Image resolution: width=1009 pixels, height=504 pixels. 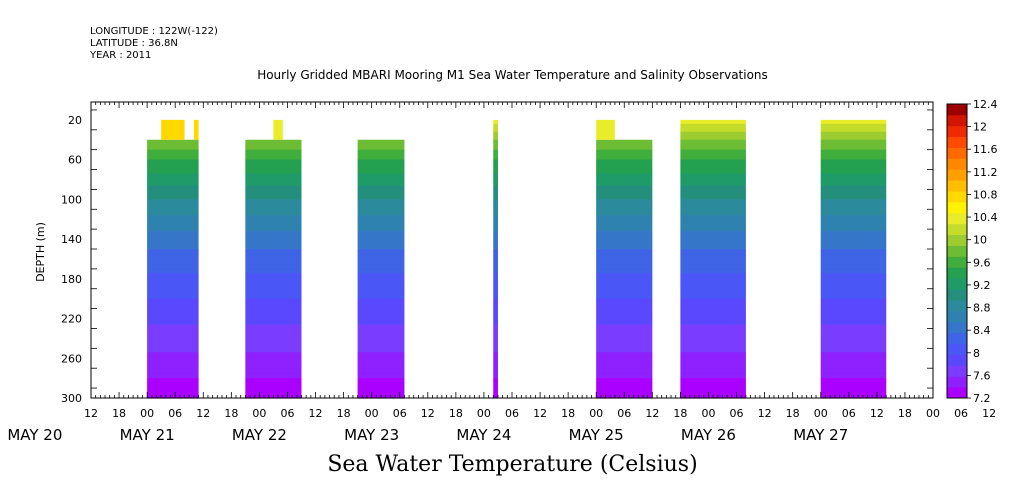 What do you see at coordinates (91, 413) in the screenshot?
I see `x-hour-tick-label: 12` at bounding box center [91, 413].